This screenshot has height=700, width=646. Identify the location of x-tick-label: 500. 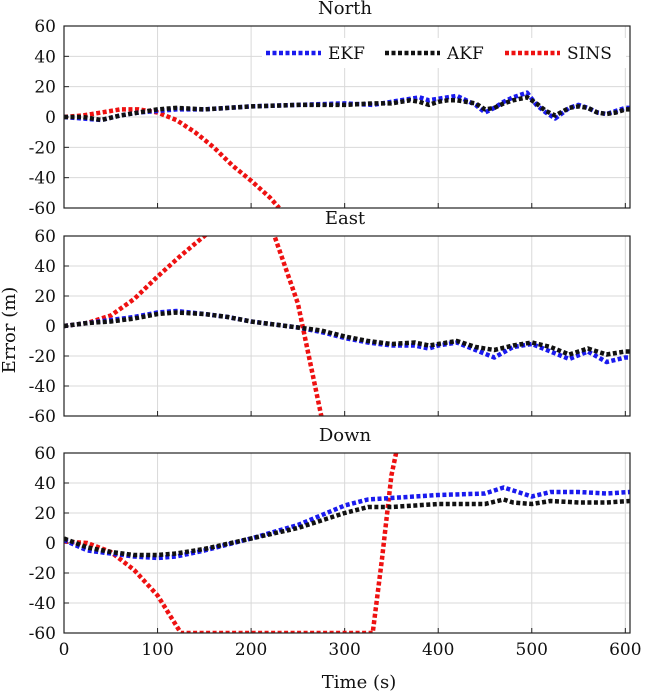
(532, 650).